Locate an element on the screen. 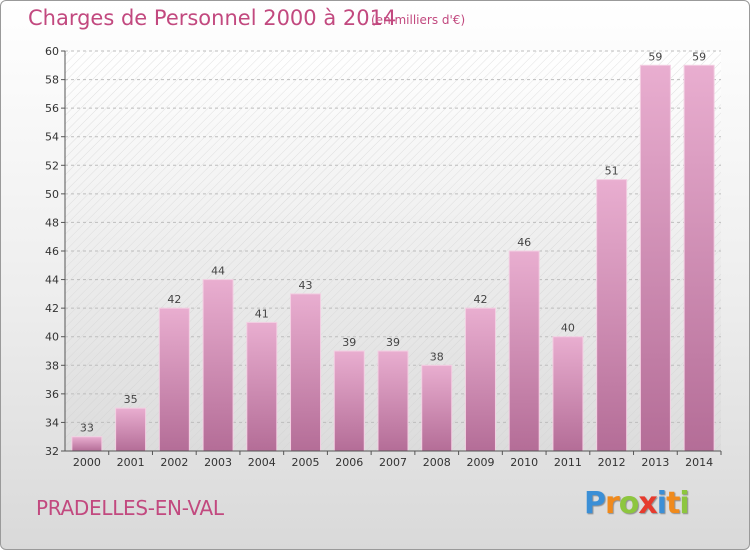  y-tick-label: 60 is located at coordinates (52, 51).